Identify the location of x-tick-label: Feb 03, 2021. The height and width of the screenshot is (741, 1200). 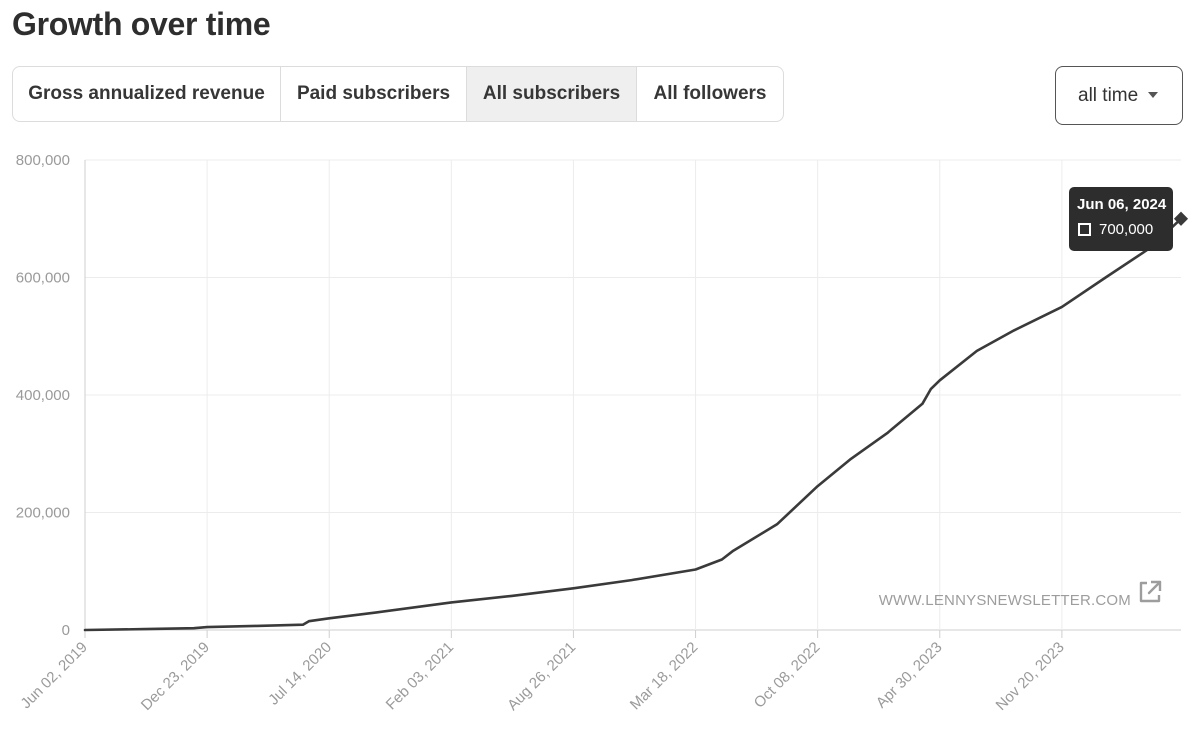
(420, 676).